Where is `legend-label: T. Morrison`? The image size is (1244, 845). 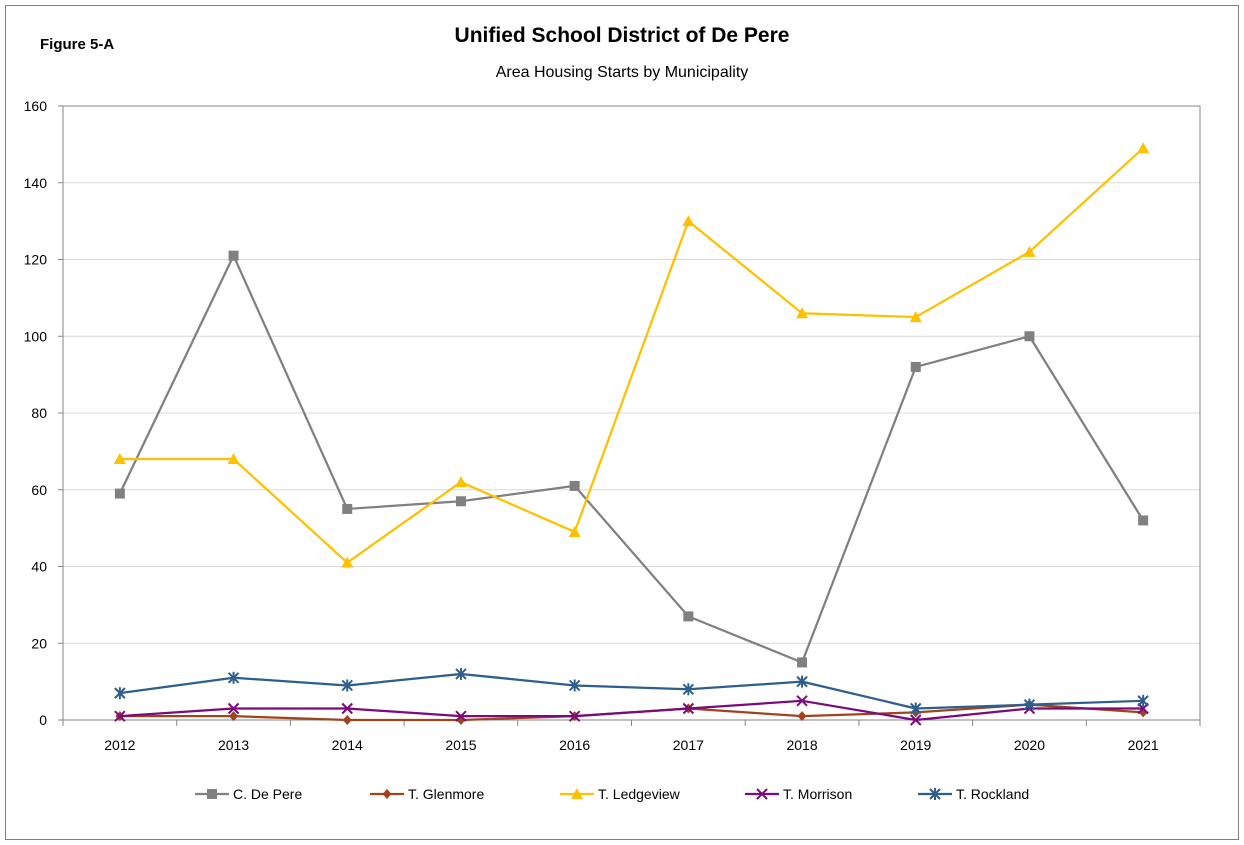 legend-label: T. Morrison is located at coordinates (817, 794).